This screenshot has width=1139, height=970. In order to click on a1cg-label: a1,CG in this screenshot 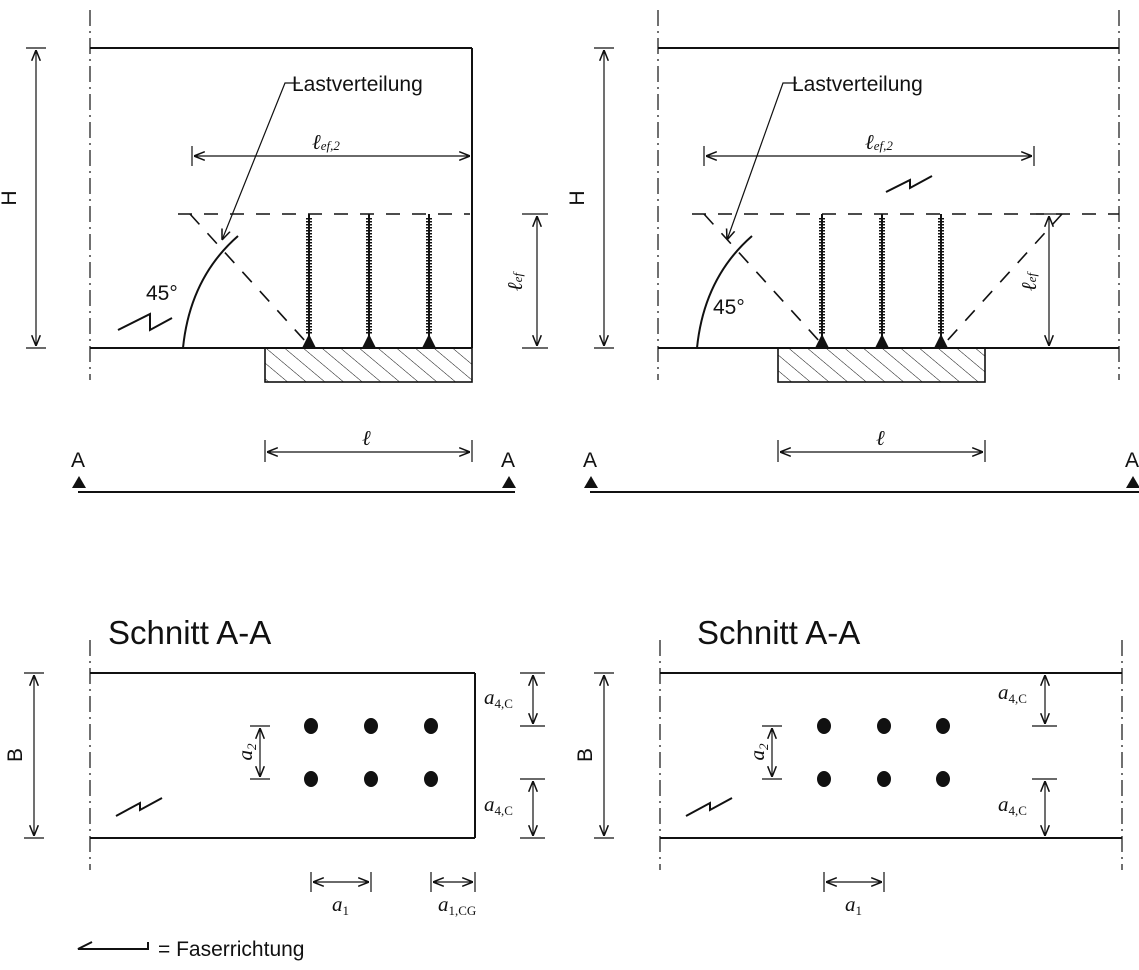, I will do `click(457, 905)`.